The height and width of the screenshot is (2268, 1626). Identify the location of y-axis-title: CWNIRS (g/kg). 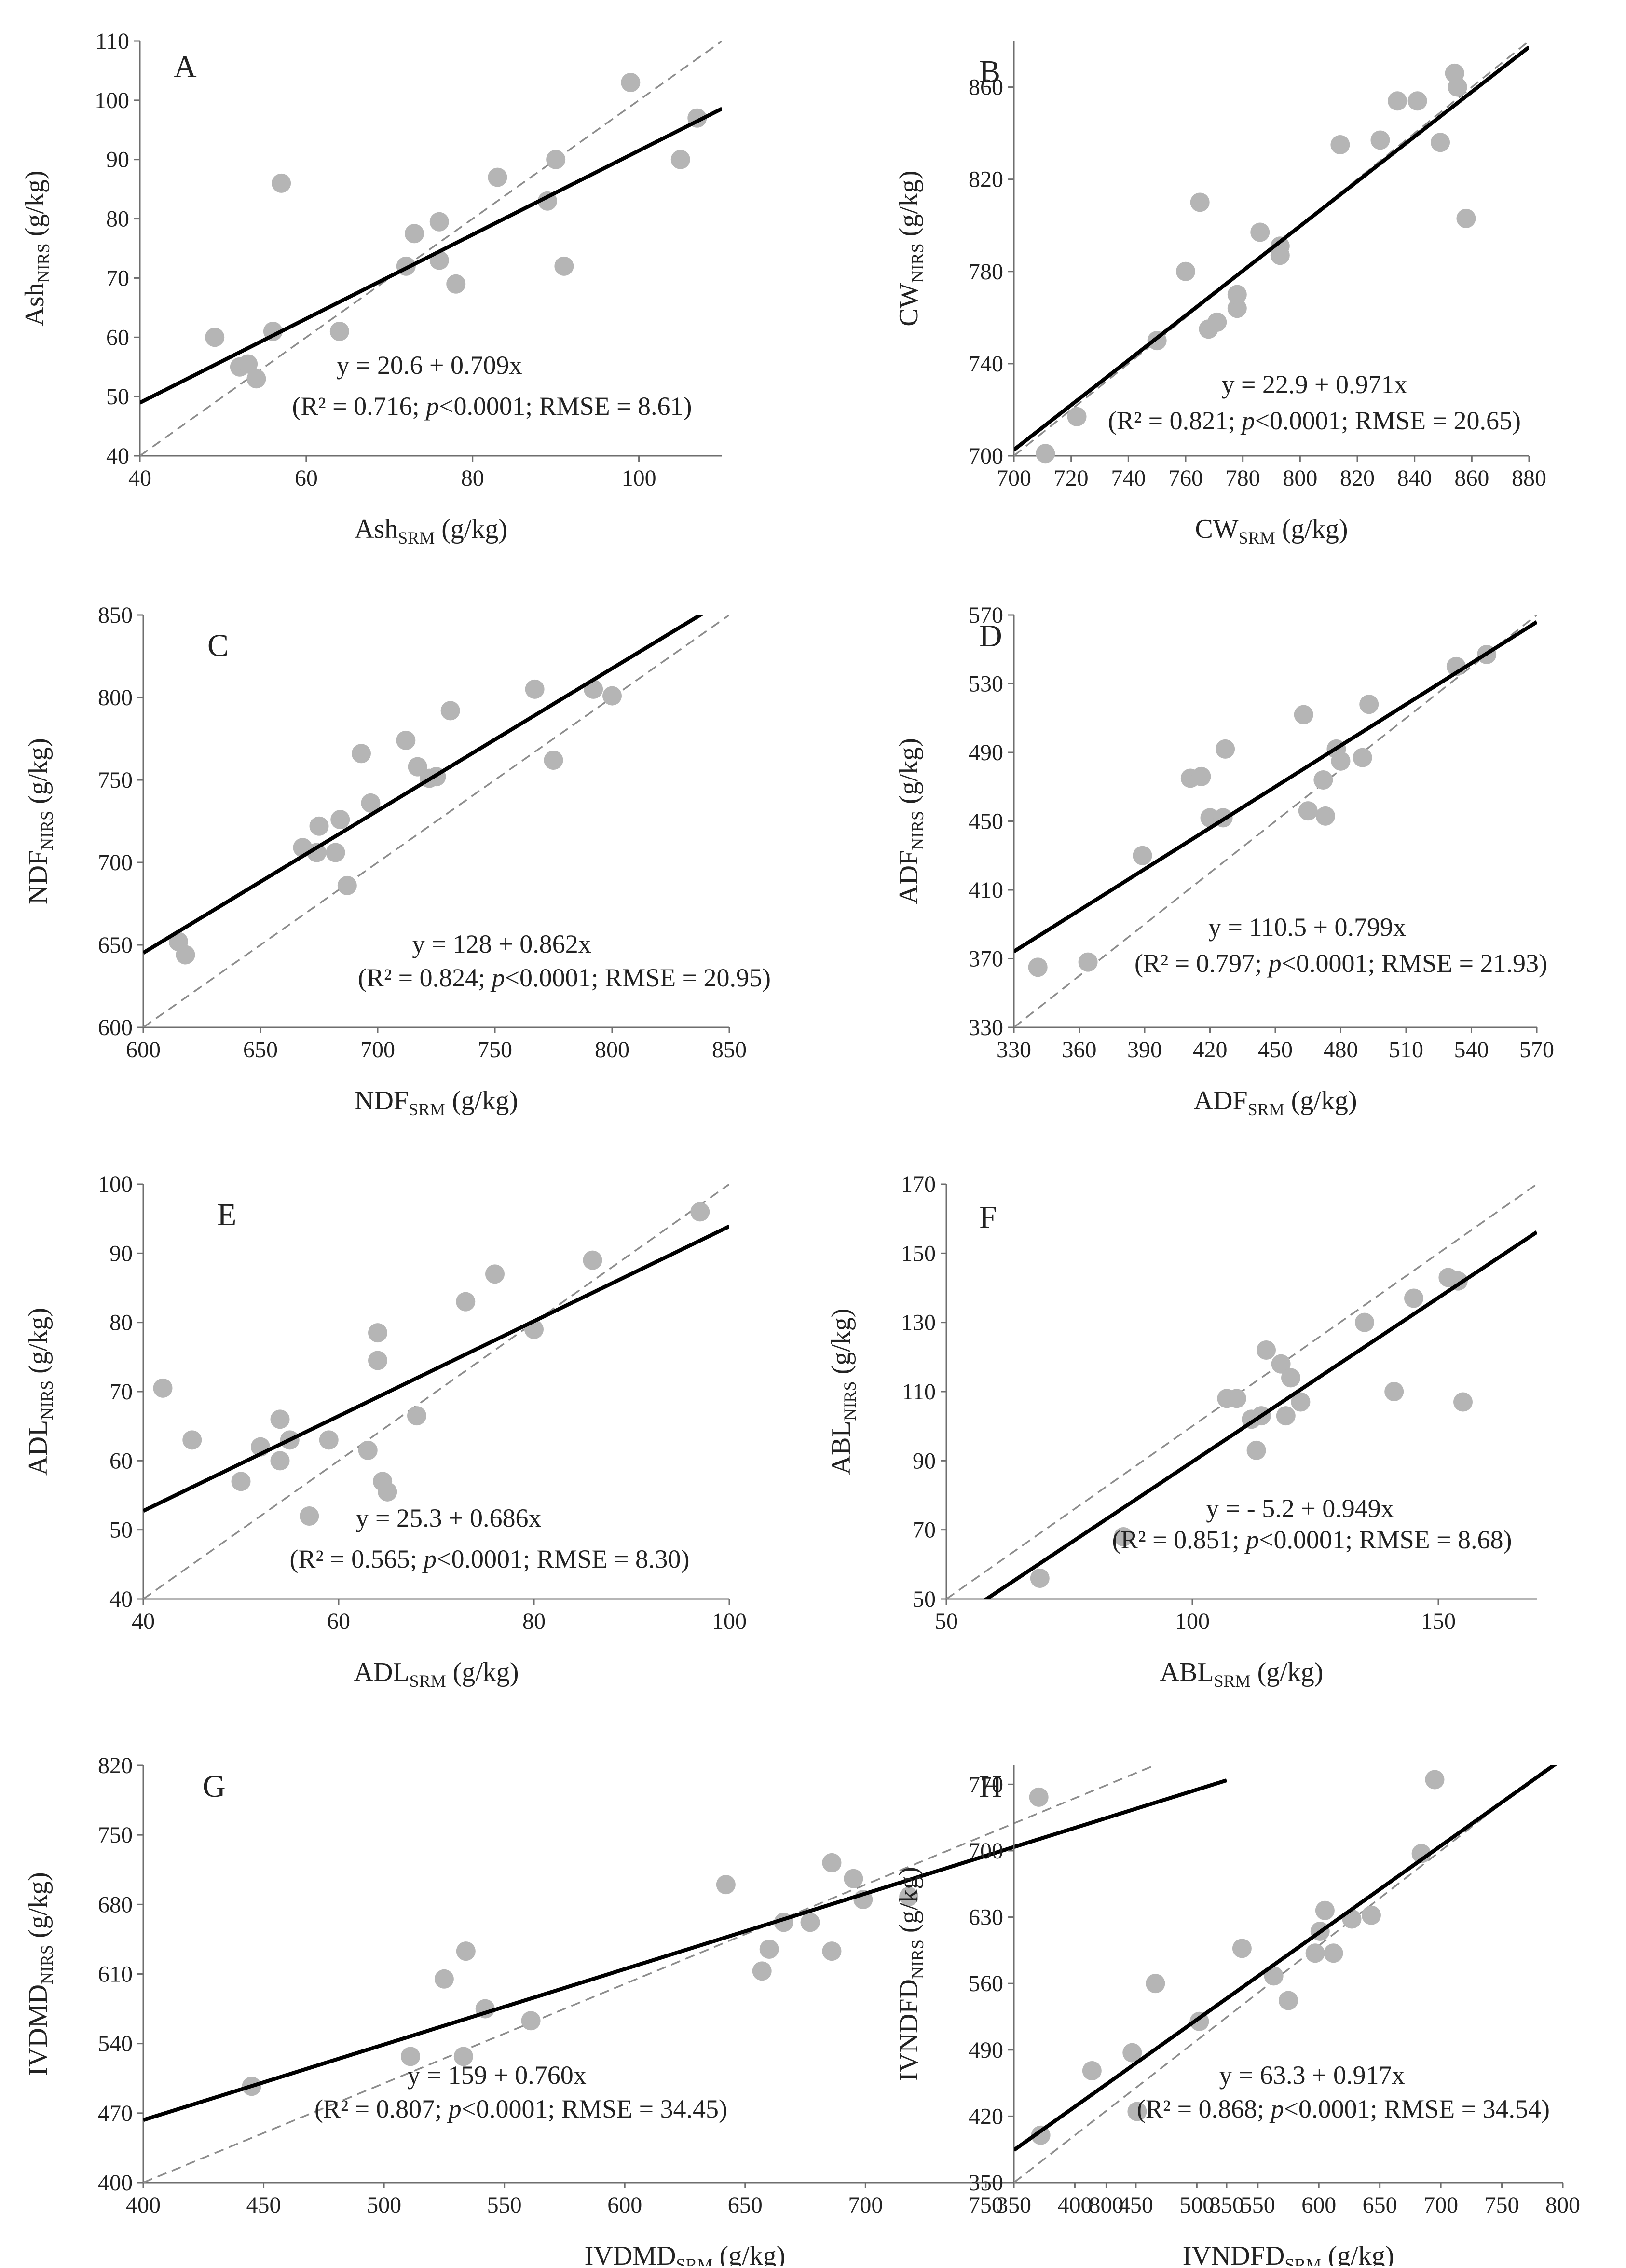
(910, 248).